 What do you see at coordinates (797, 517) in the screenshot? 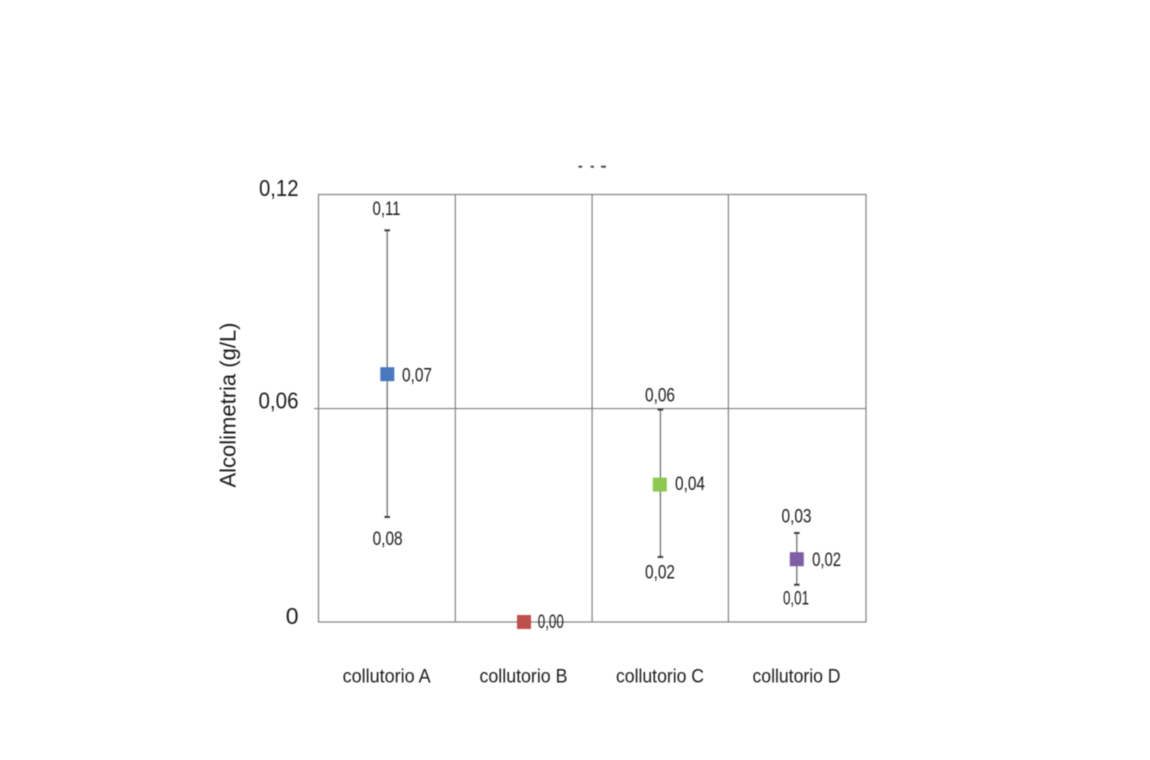
I see `svg-text: 0,03` at bounding box center [797, 517].